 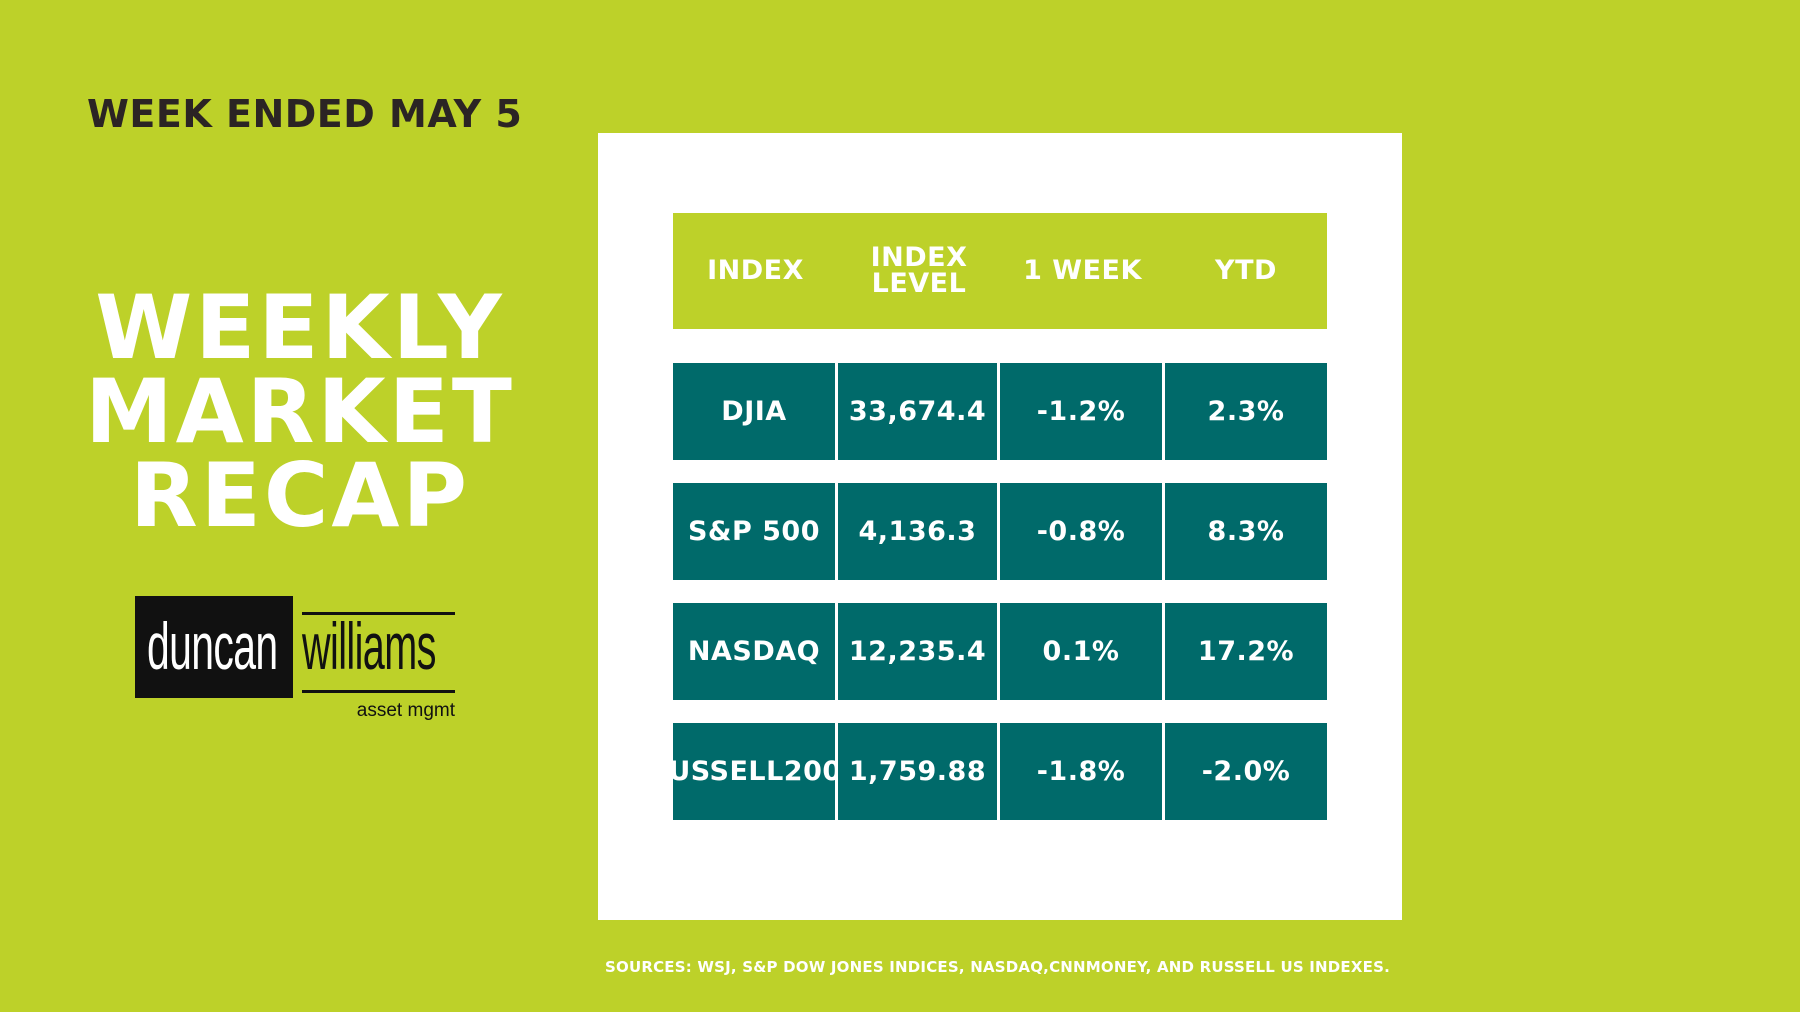 I want to click on title-line-1: WEEKLY, so click(x=300, y=327).